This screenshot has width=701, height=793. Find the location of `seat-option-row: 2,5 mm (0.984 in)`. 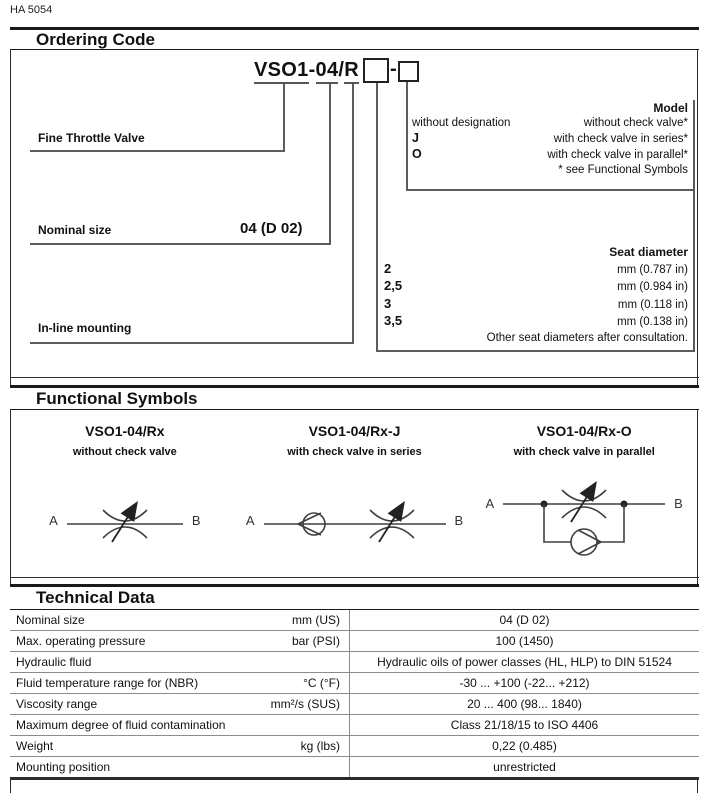

seat-option-row: 2,5 mm (0.984 in) is located at coordinates (536, 287).